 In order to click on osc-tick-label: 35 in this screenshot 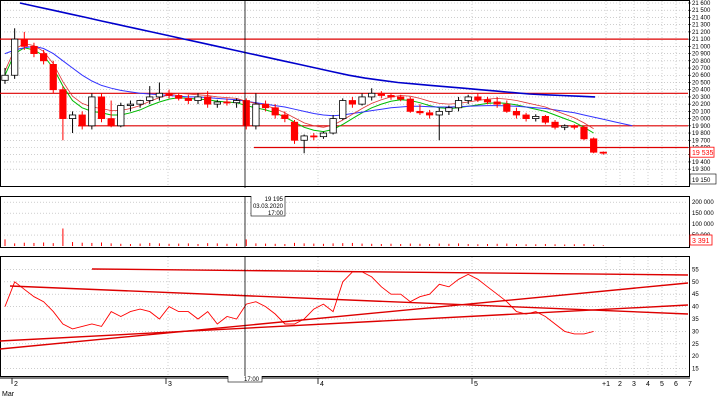, I will do `click(695, 320)`.